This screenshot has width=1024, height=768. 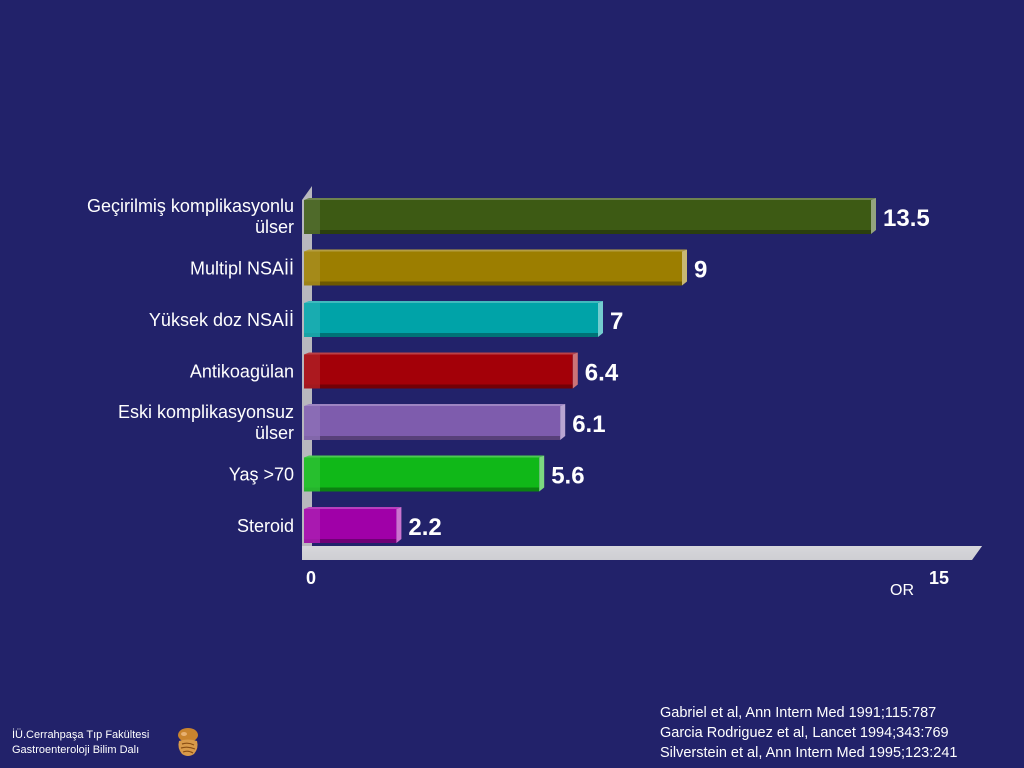 What do you see at coordinates (206, 412) in the screenshot?
I see `category-label-line: Eski komplikasyonsuz` at bounding box center [206, 412].